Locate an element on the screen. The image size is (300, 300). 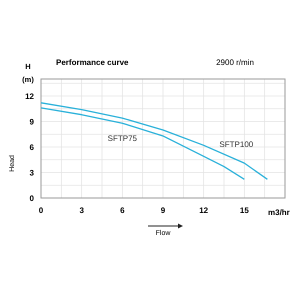
y-tick-label: 9 is located at coordinates (32, 122).